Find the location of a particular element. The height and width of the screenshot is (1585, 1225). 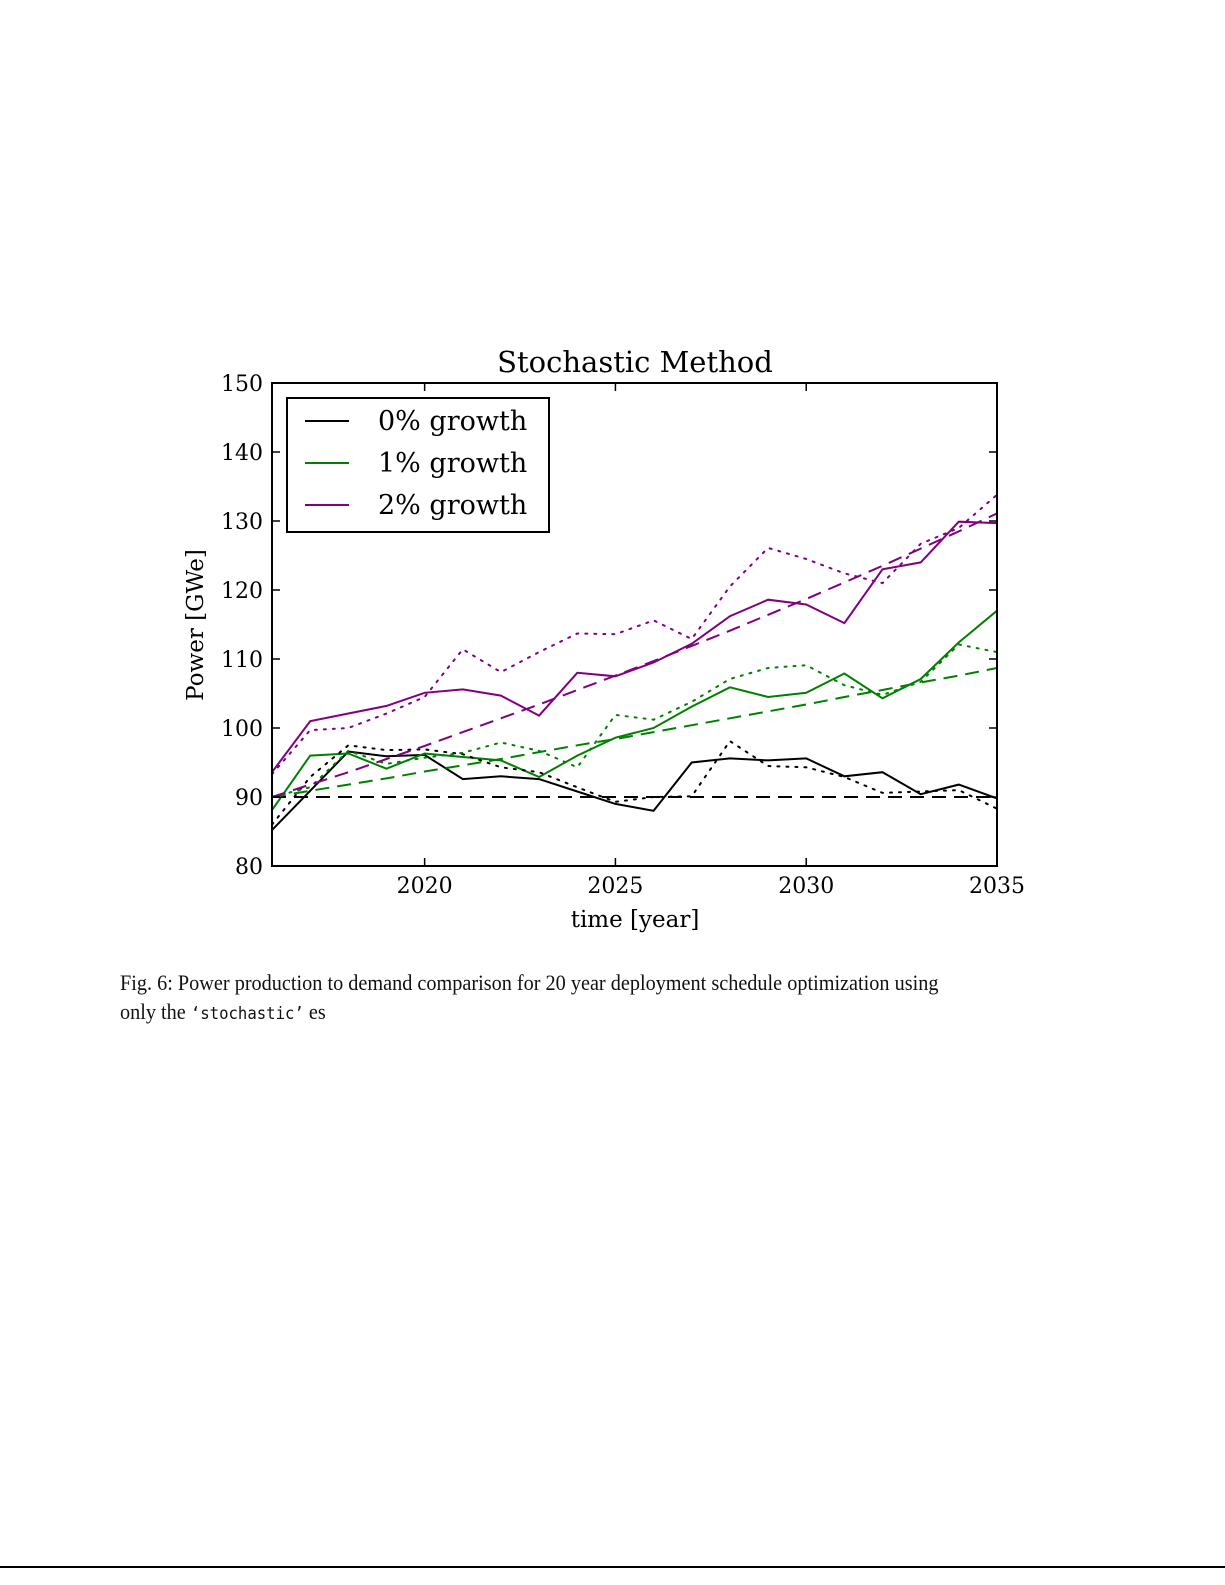

series-layer is located at coordinates (634, 662).